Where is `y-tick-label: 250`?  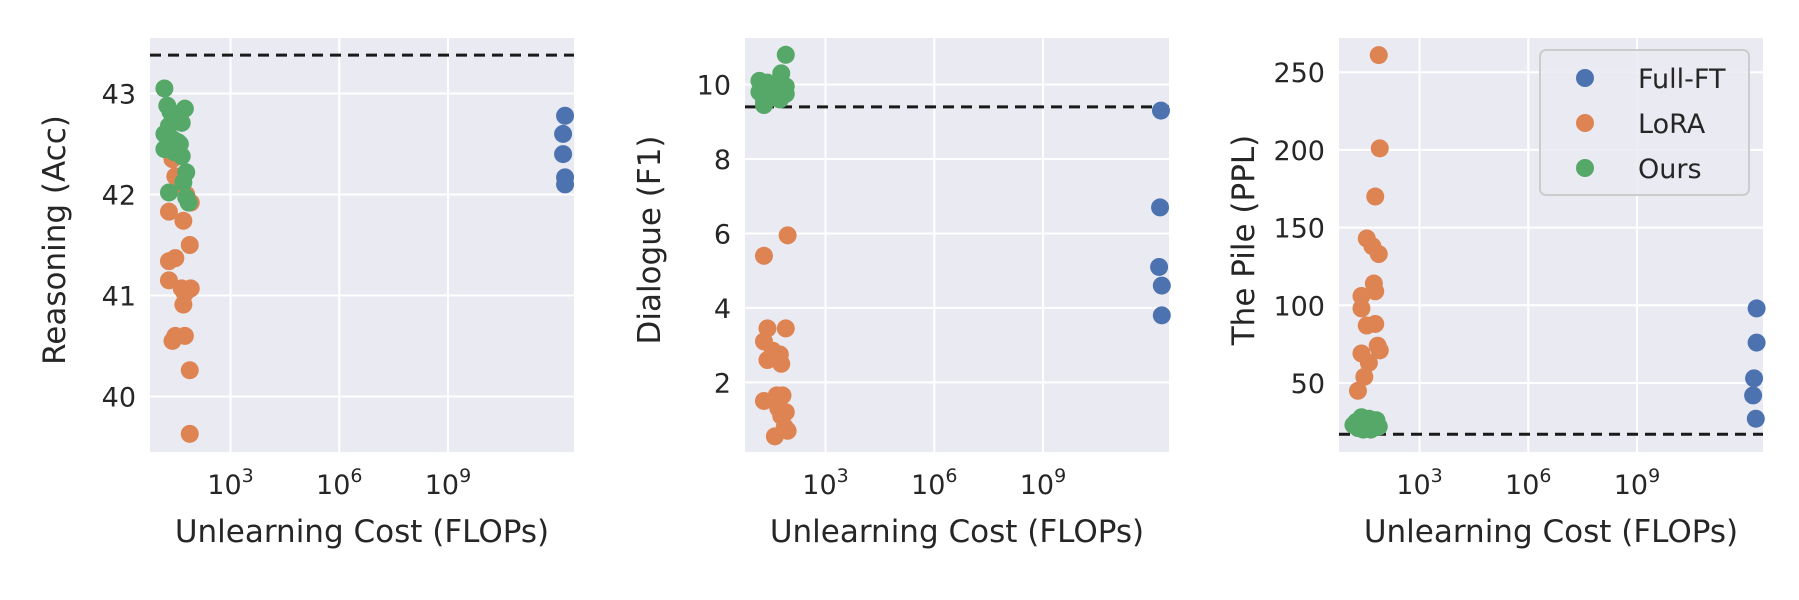 y-tick-label: 250 is located at coordinates (1299, 73).